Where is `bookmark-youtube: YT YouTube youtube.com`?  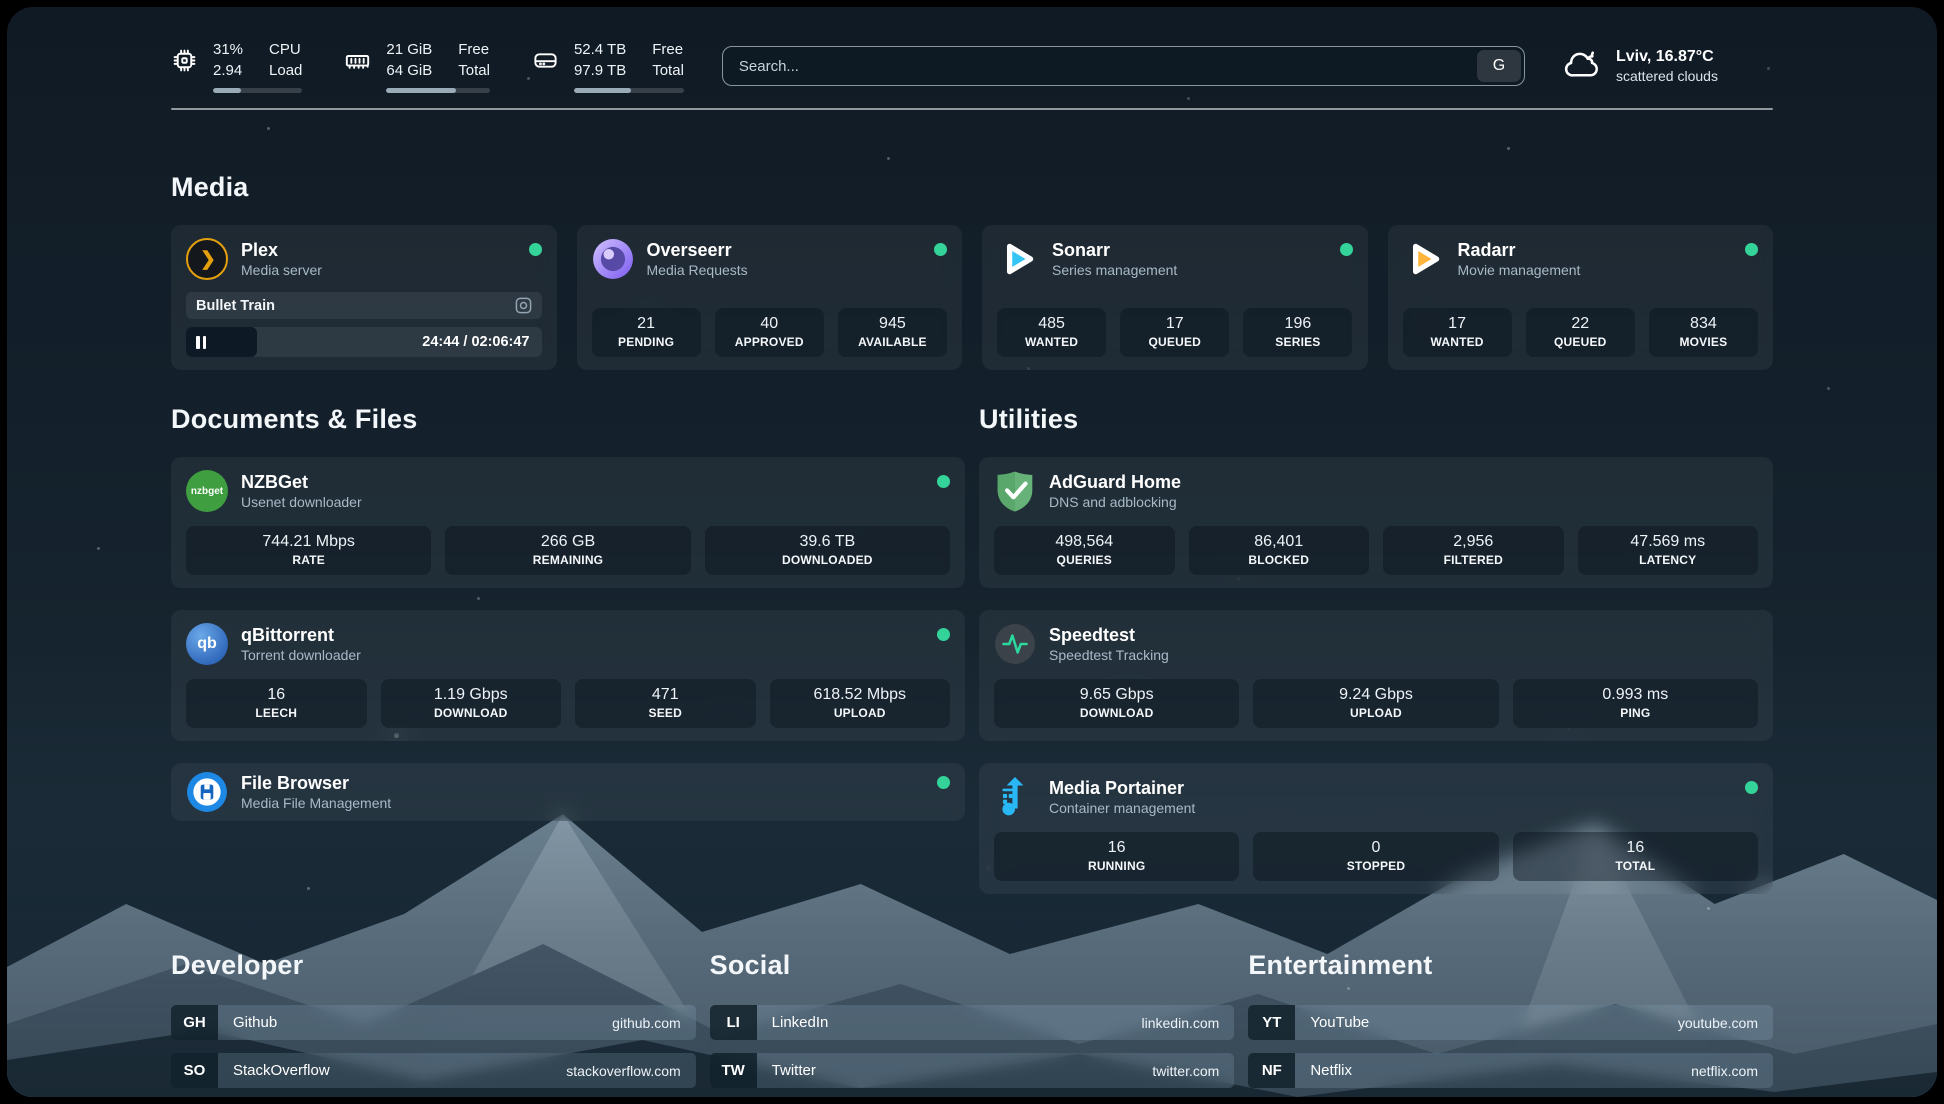 bookmark-youtube: YT YouTube youtube.com is located at coordinates (1510, 1022).